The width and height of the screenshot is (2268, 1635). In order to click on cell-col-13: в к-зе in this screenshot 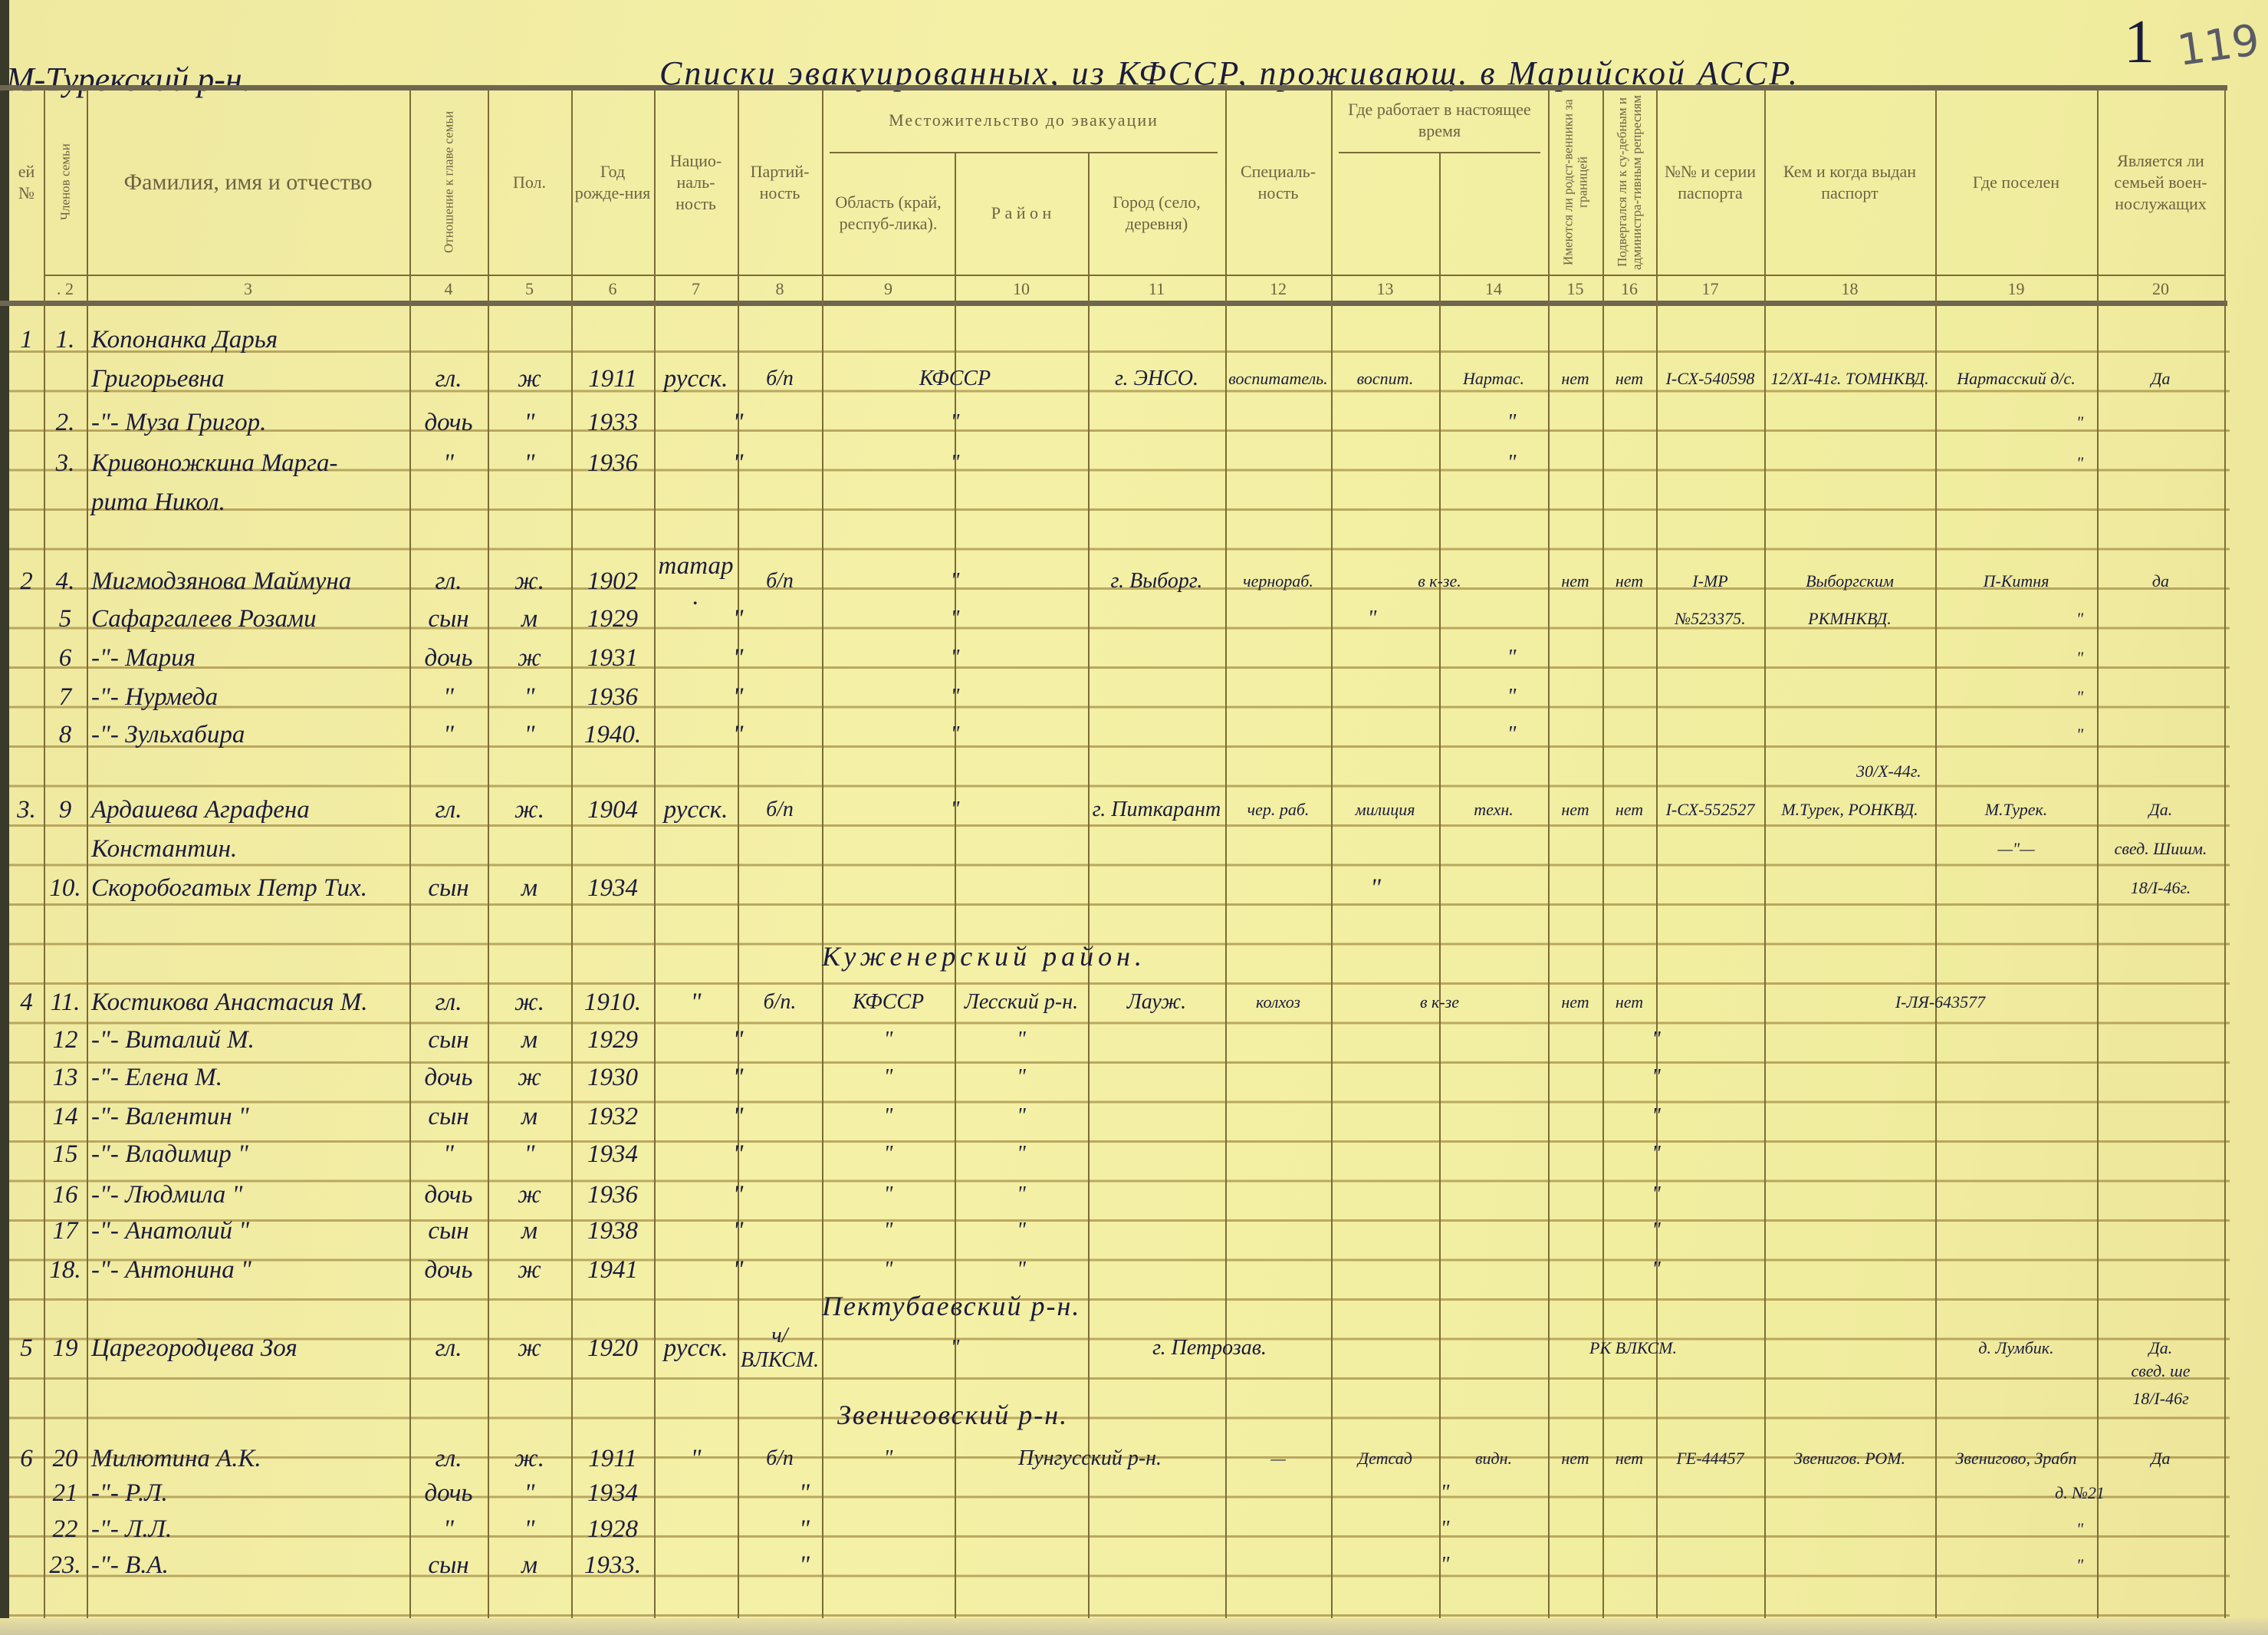, I will do `click(1439, 1002)`.